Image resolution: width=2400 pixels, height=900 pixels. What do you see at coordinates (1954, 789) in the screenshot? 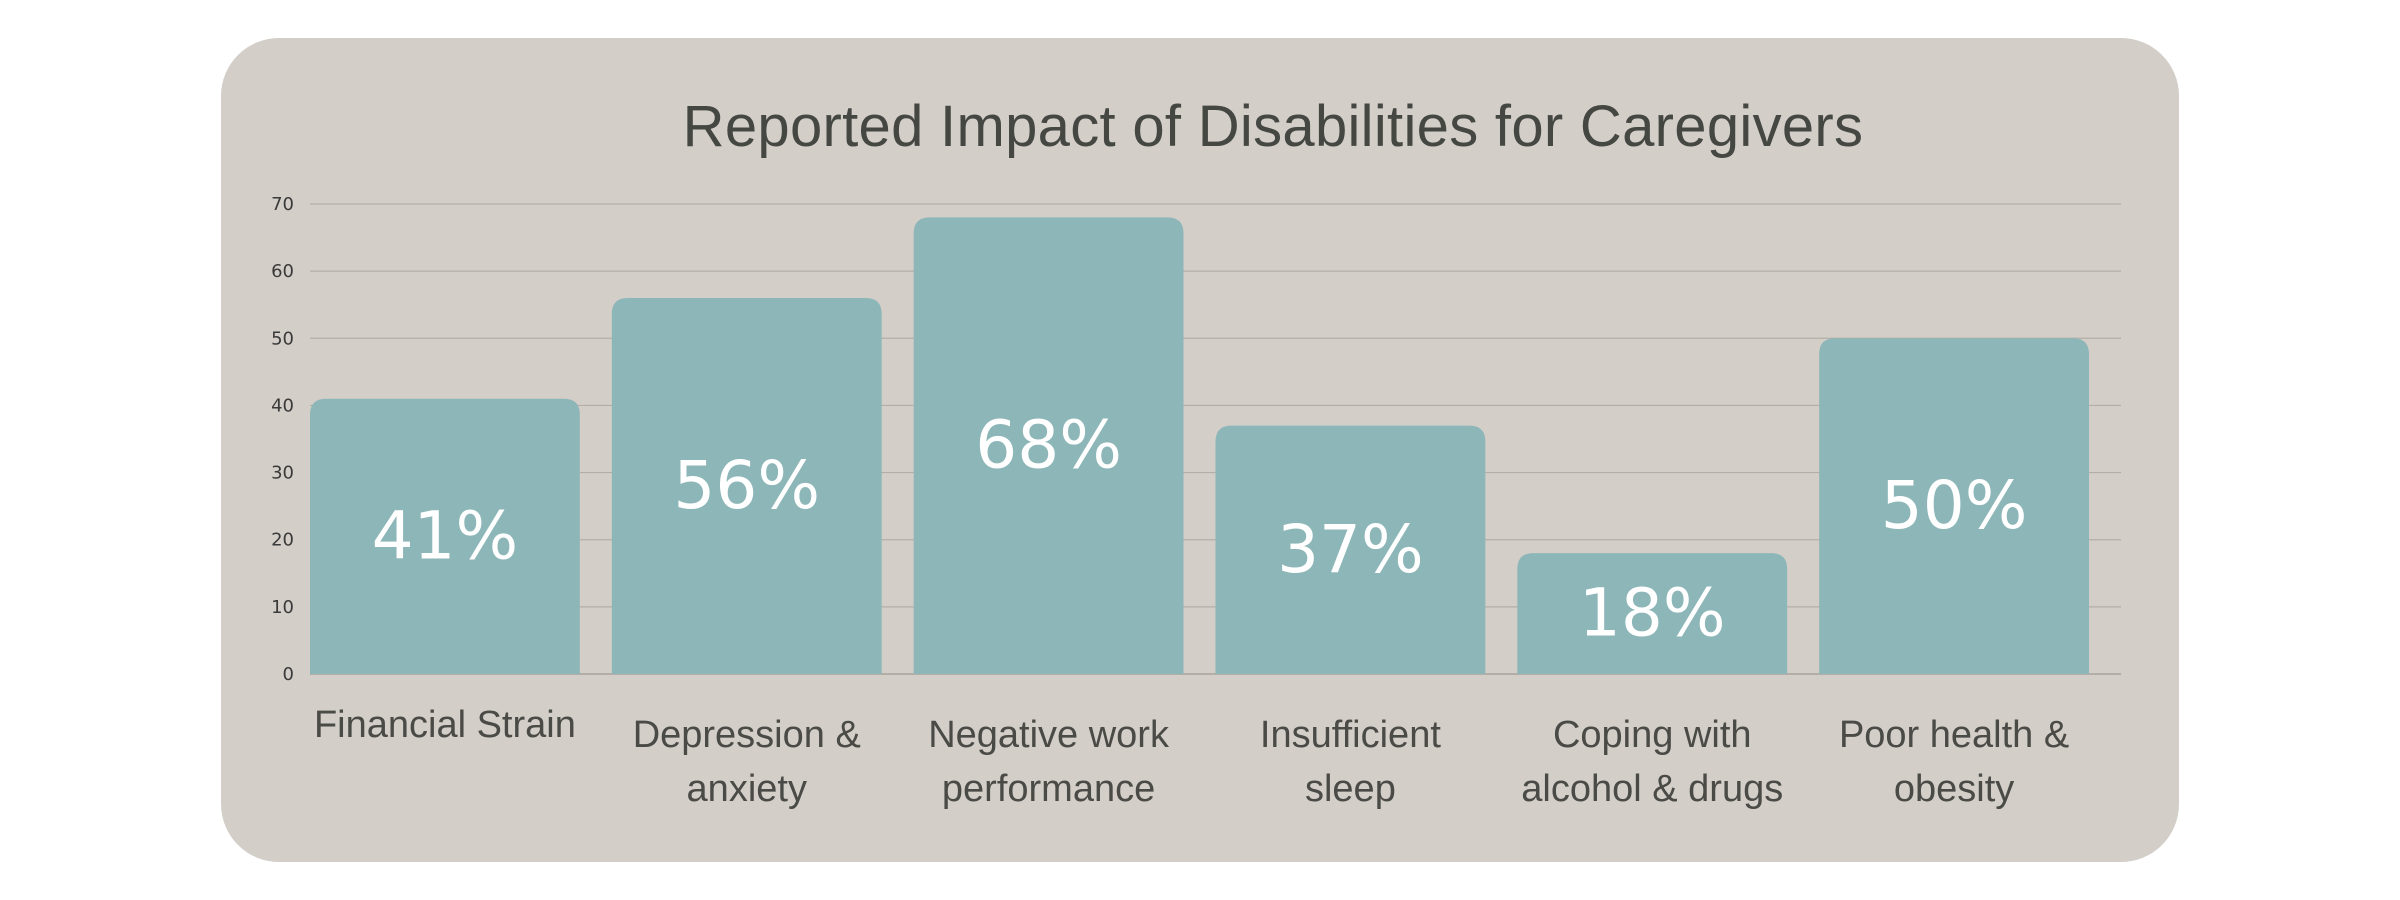
I see `x-category-label-line: obesity` at bounding box center [1954, 789].